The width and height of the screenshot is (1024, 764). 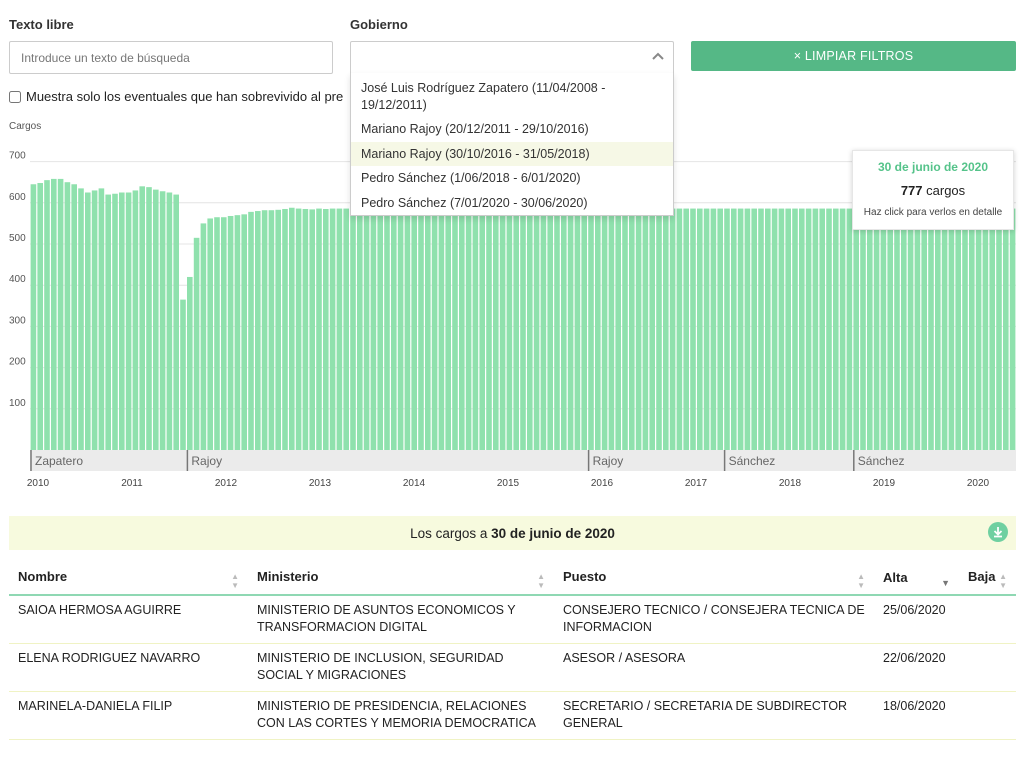 I want to click on download-icon, so click(x=998, y=532).